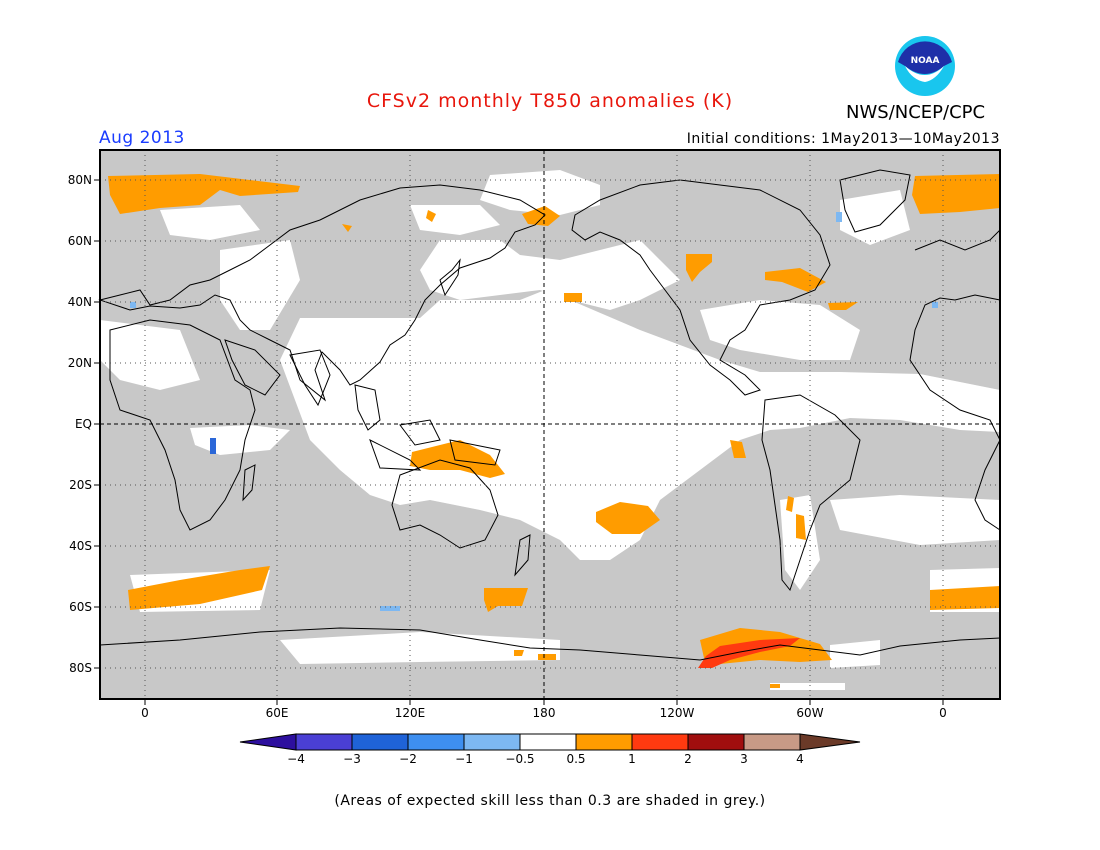 This screenshot has height=850, width=1100. Describe the element at coordinates (79, 363) in the screenshot. I see `lat-label-20n: 20N` at that location.